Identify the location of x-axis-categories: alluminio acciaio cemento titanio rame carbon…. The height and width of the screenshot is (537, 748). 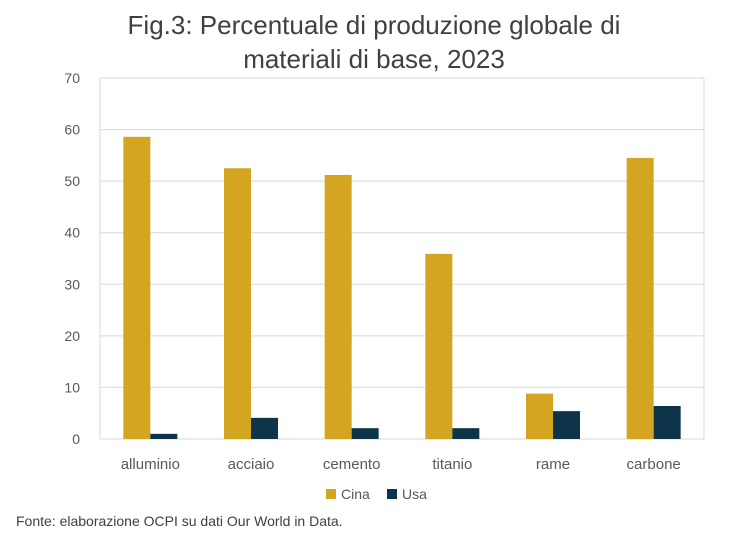
(401, 464).